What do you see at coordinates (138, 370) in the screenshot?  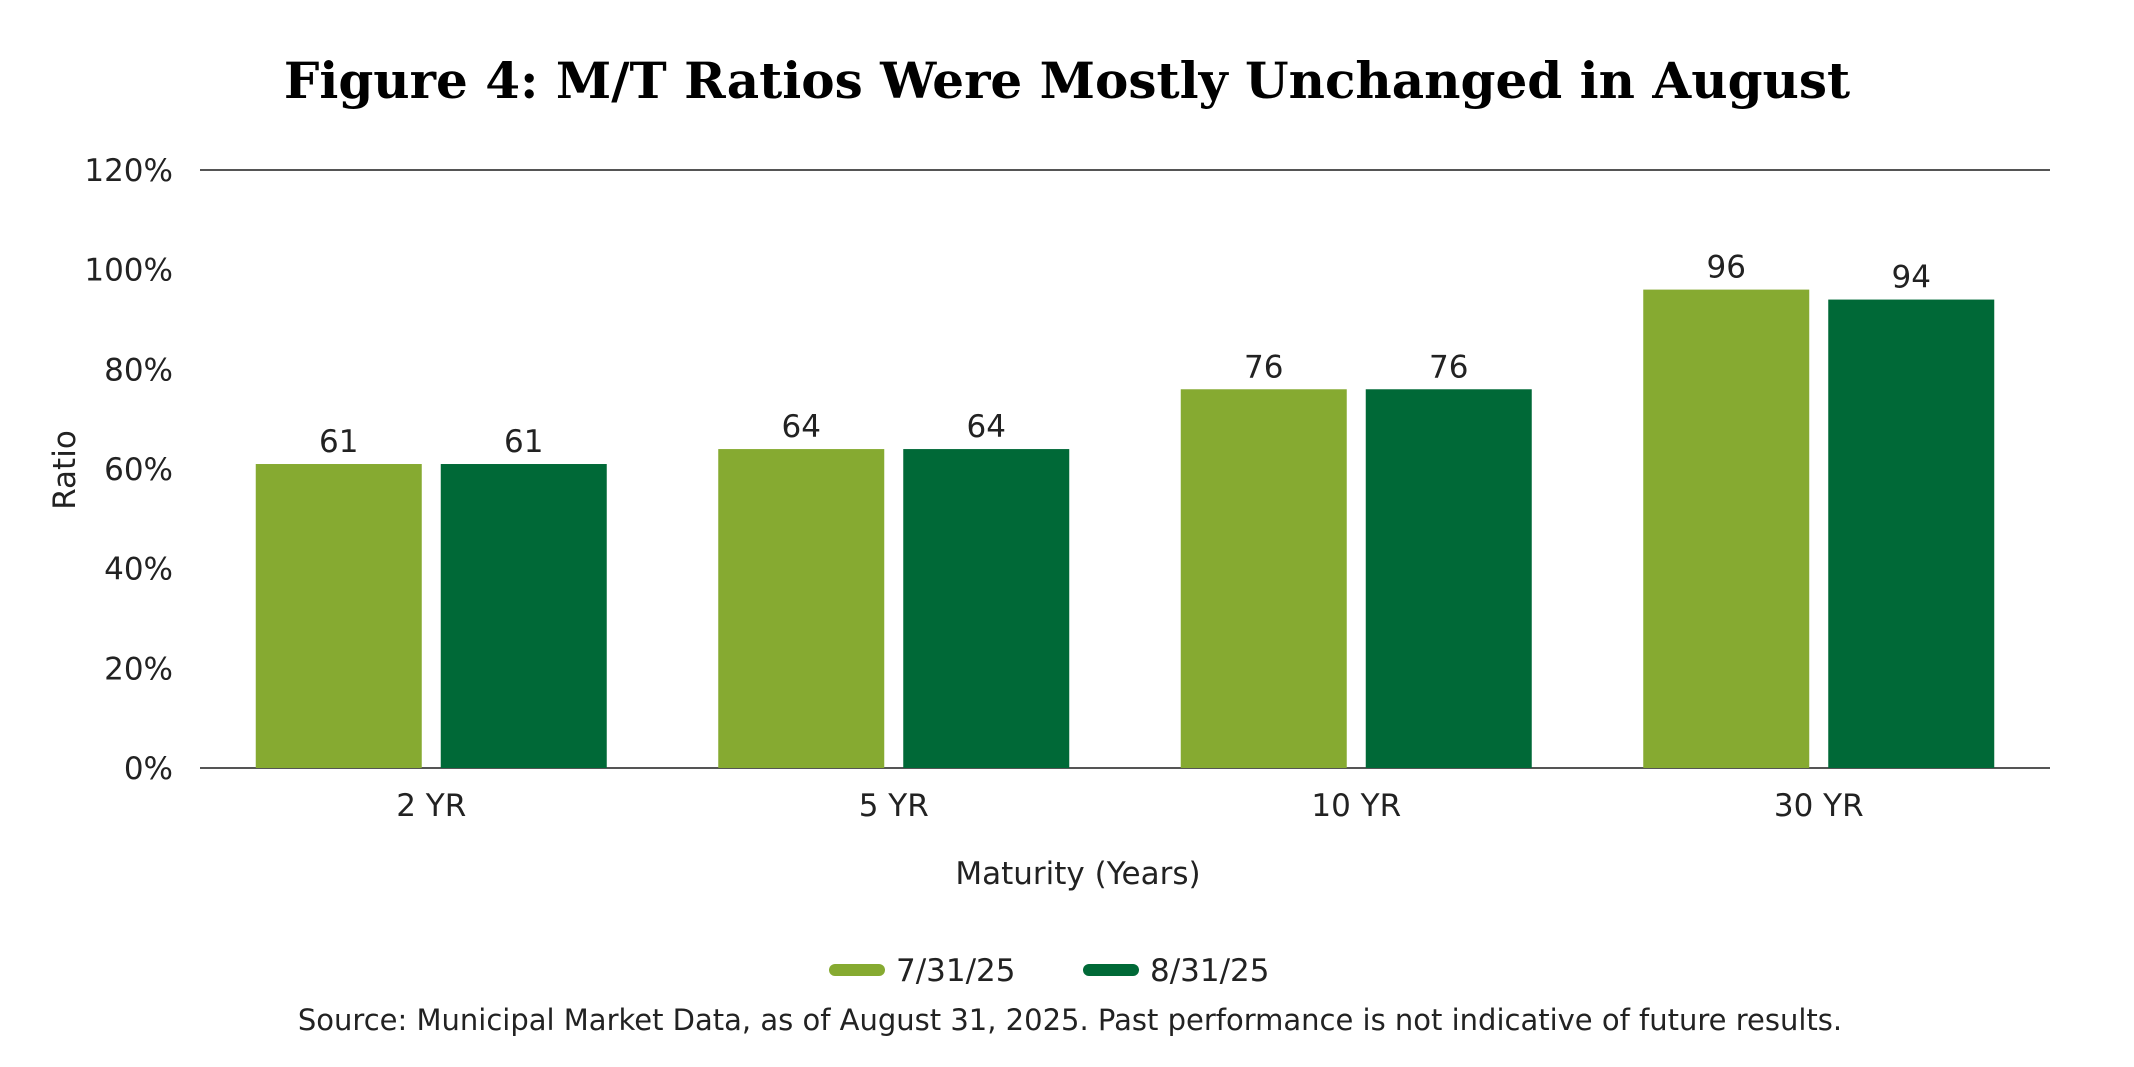 I see `y-tick-label: 80%` at bounding box center [138, 370].